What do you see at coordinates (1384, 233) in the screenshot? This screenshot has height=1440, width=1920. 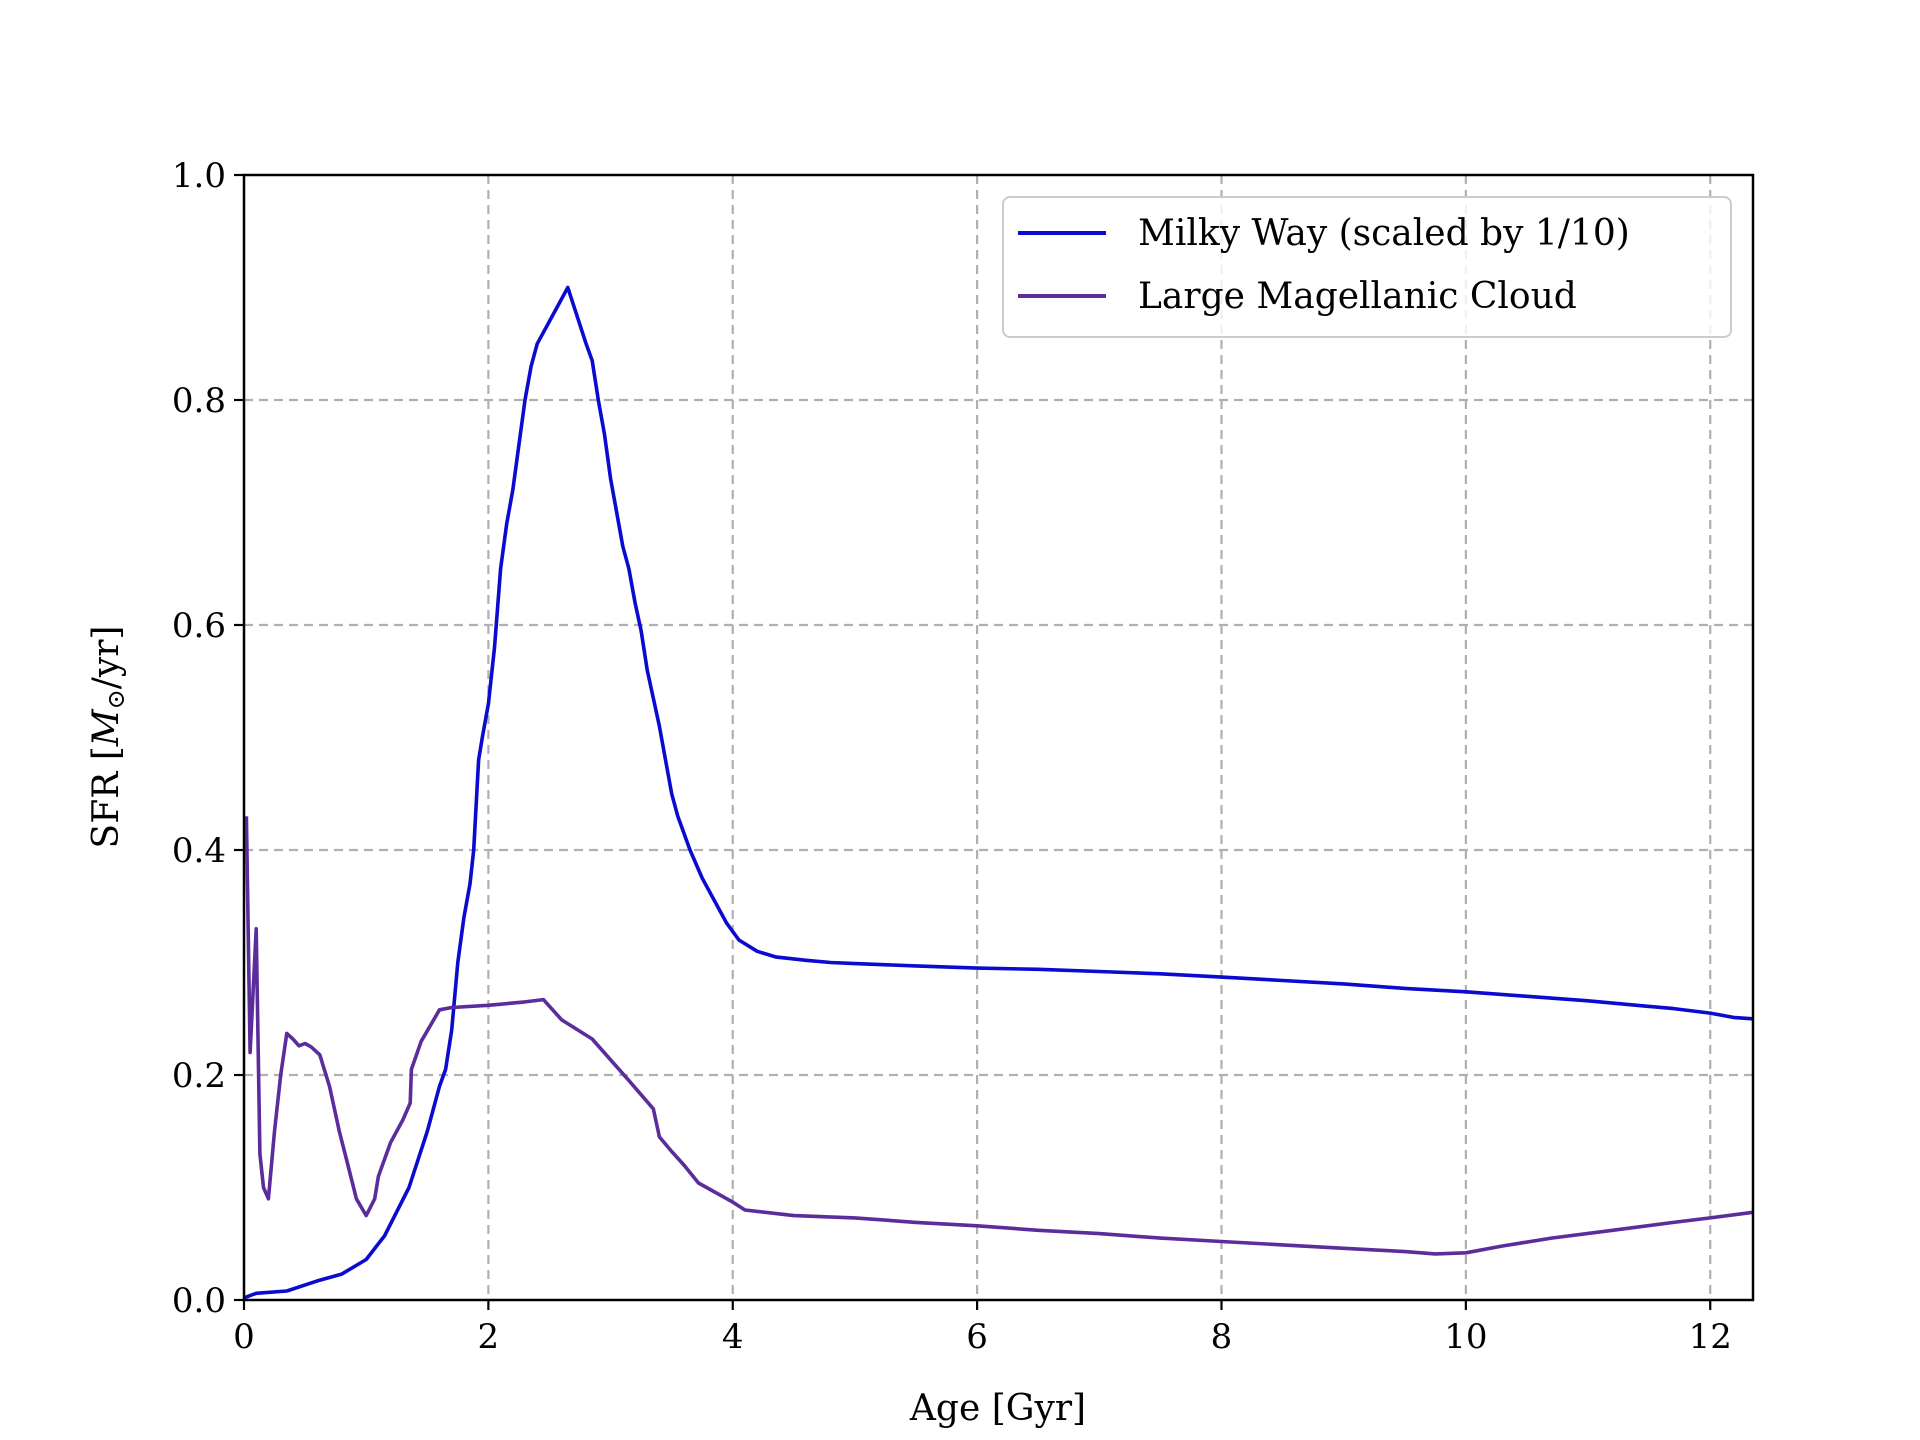 I see `legend-label-milky-way: Milky Way (scaled by 1/10)` at bounding box center [1384, 233].